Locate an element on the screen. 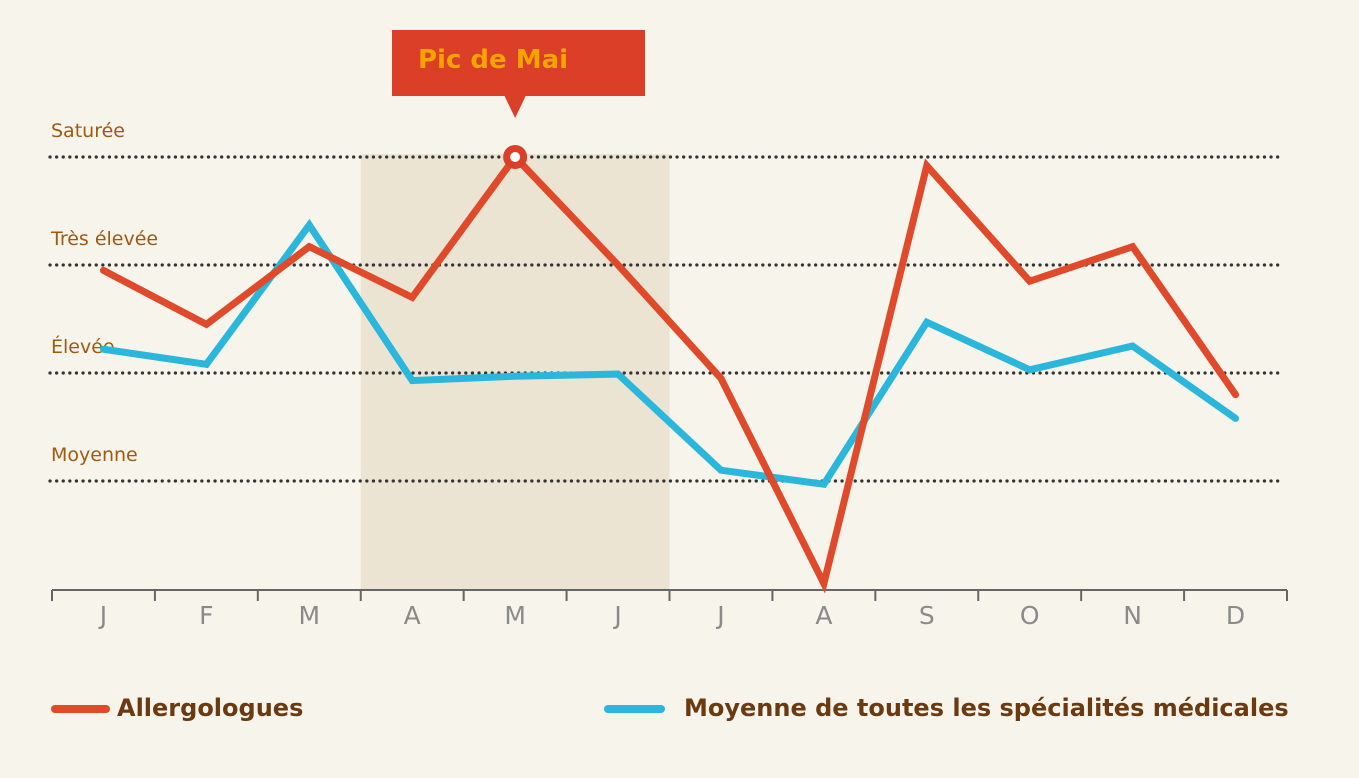 This screenshot has height=778, width=1359. x-tick-label-11: D is located at coordinates (1235, 615).